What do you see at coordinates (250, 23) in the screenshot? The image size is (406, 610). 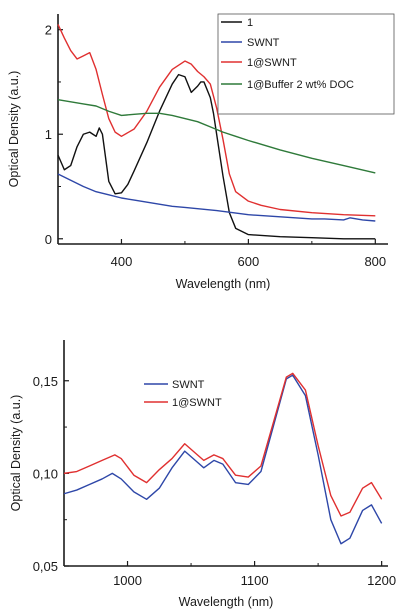 I see `legend-label: 1` at bounding box center [250, 23].